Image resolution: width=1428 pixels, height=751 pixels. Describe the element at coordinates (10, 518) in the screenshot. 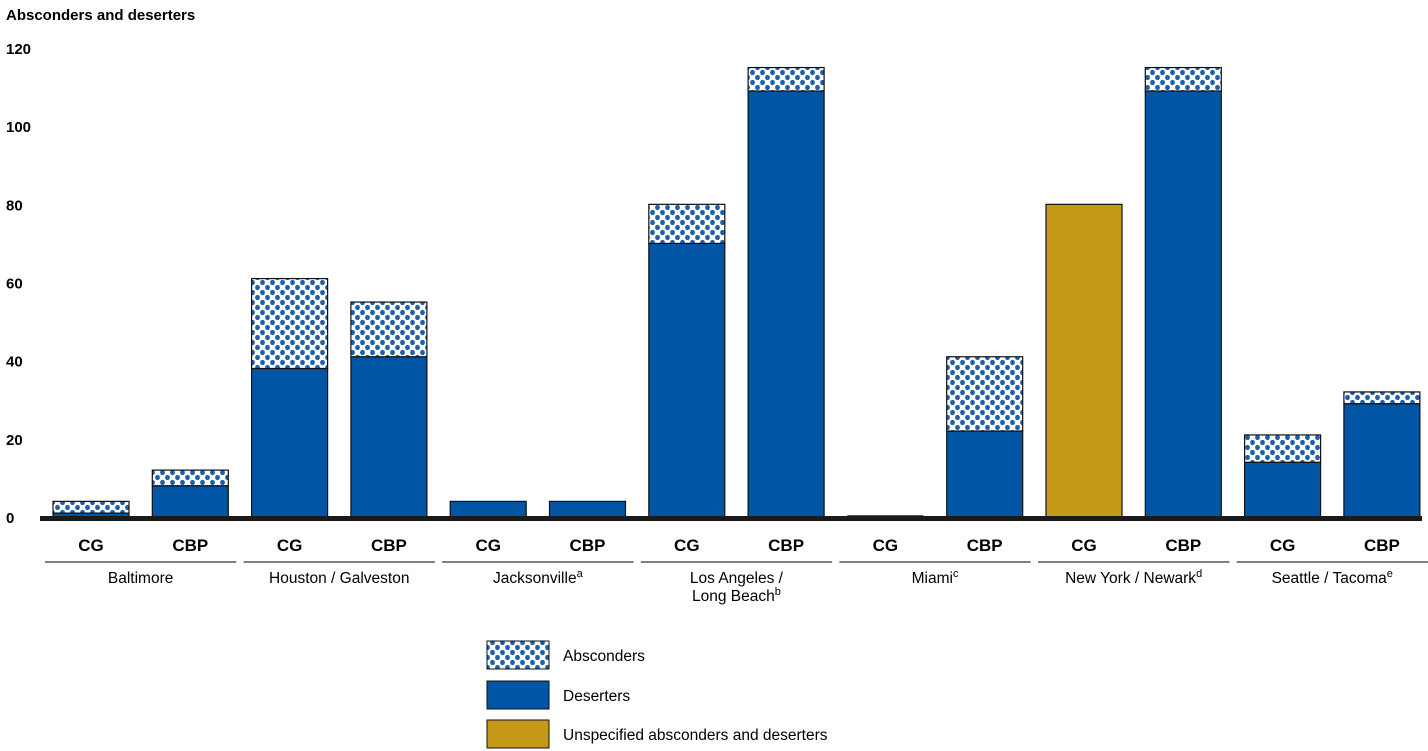

I see `y-tick-label: 0` at that location.